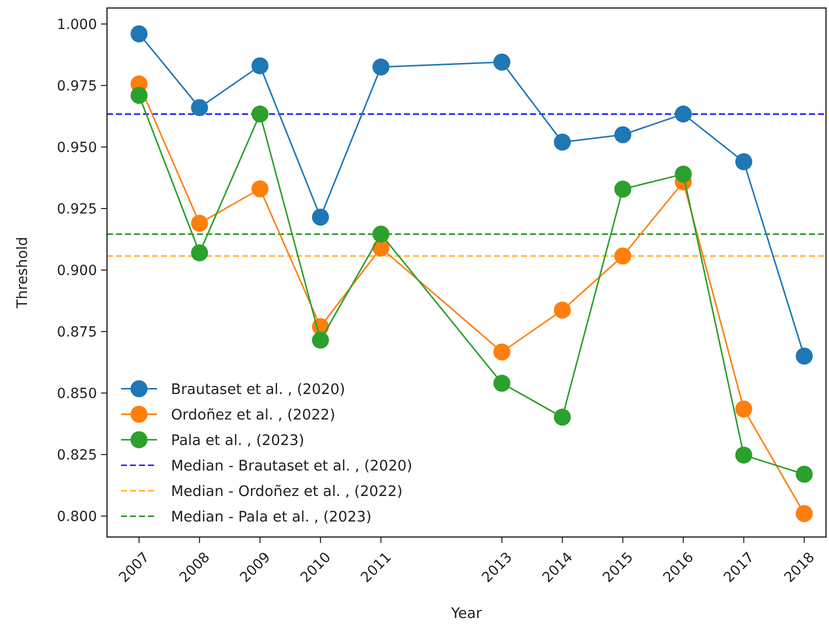 The height and width of the screenshot is (625, 829). Describe the element at coordinates (76, 24) in the screenshot. I see `y-tick-label: 1.000` at that location.